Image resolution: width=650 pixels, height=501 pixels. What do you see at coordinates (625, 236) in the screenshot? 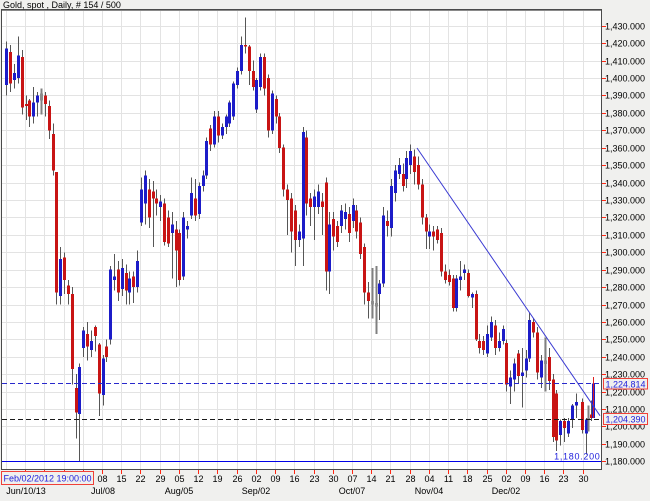
I see `svg-text: 1,310.000` at bounding box center [625, 236].